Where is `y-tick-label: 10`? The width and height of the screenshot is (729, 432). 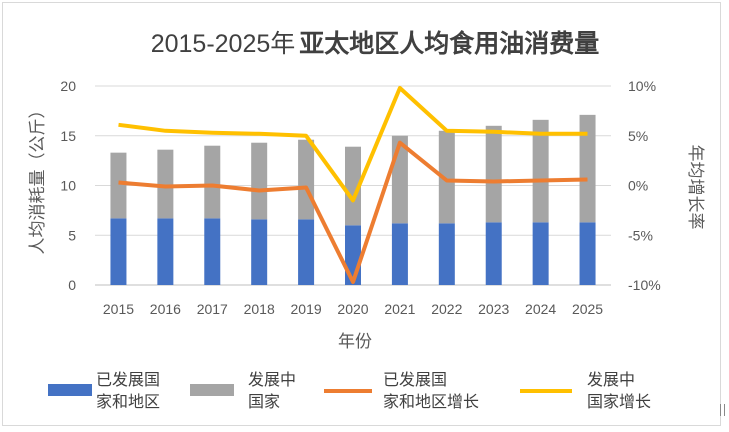 y-tick-label: 10 is located at coordinates (68, 186).